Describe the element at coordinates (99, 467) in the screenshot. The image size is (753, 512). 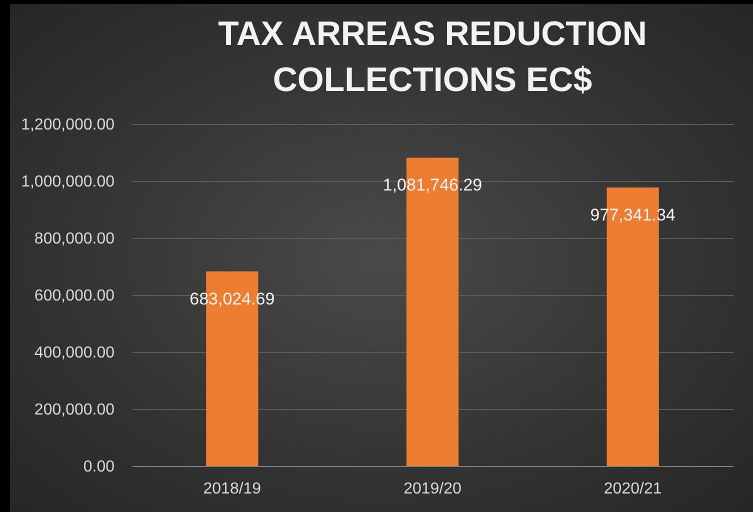
I see `y-tick-label: 0.00` at that location.